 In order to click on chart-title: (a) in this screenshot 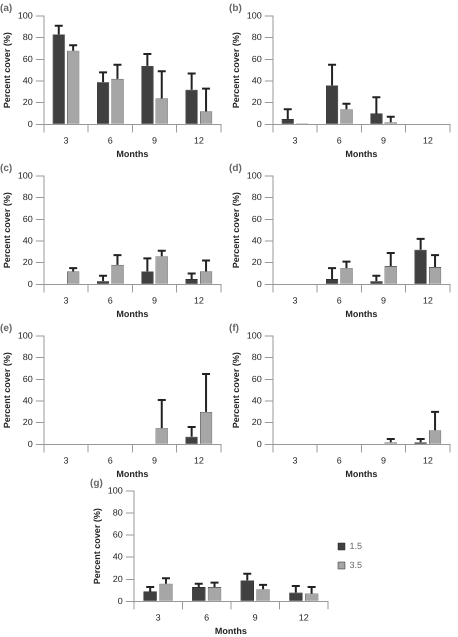, I will do `click(6, 8)`.